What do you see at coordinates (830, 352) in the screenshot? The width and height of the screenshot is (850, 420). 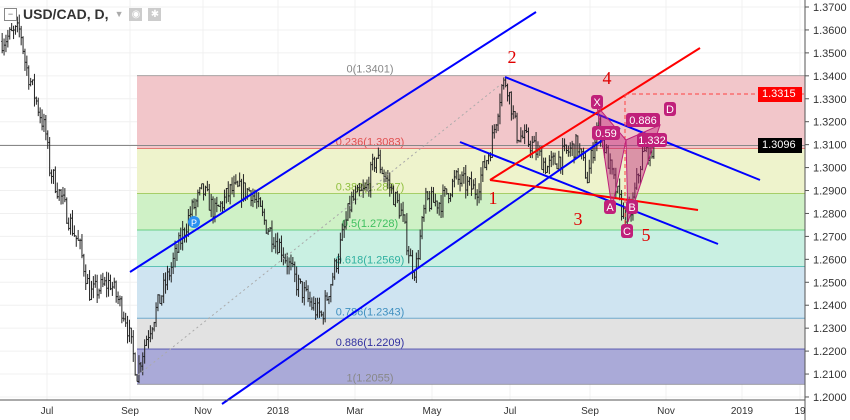 I see `price-tick-label: 1.2200` at bounding box center [830, 352].